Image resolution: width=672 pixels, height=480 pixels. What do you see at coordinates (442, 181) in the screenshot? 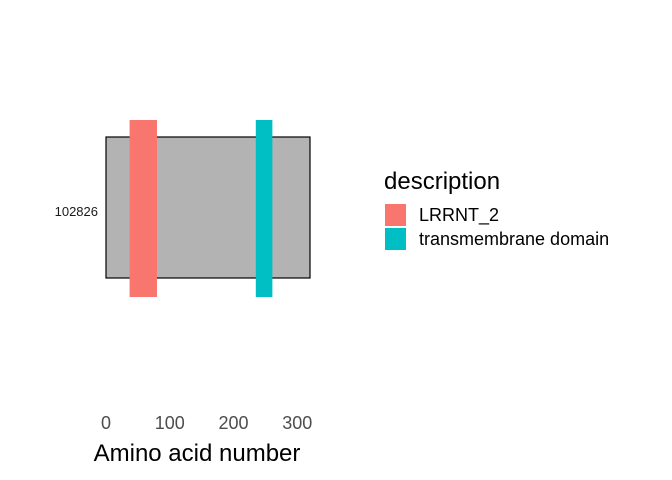
I see `legend-title: description` at bounding box center [442, 181].